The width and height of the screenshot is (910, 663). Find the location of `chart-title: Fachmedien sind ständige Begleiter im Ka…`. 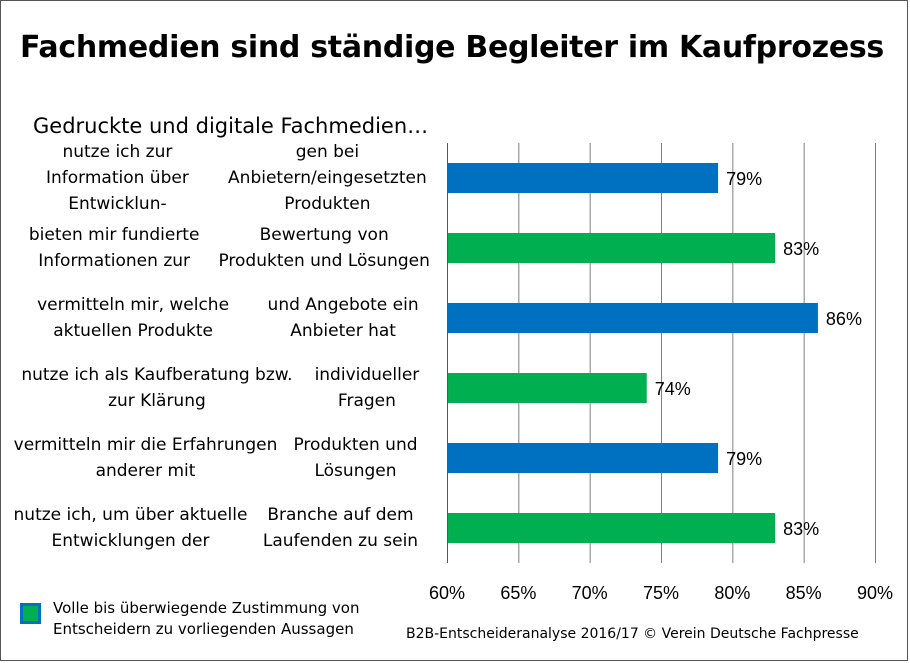

chart-title: Fachmedien sind ständige Begleiter im Ka… is located at coordinates (452, 47).